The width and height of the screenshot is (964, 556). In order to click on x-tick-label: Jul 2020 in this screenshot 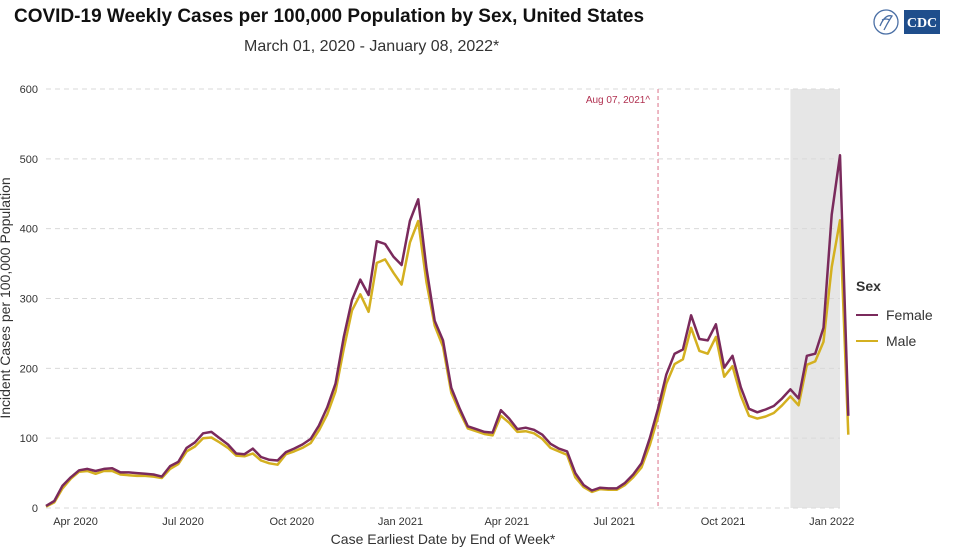, I will do `click(183, 522)`.